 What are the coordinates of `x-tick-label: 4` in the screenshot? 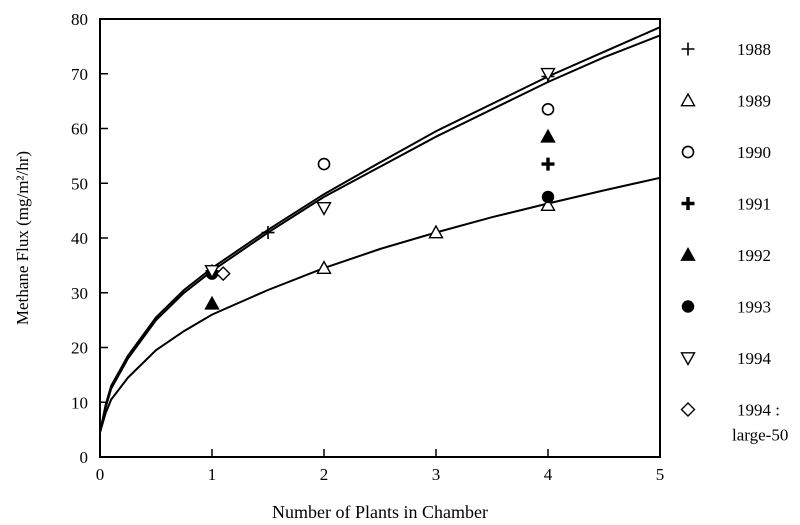 It's located at (548, 474).